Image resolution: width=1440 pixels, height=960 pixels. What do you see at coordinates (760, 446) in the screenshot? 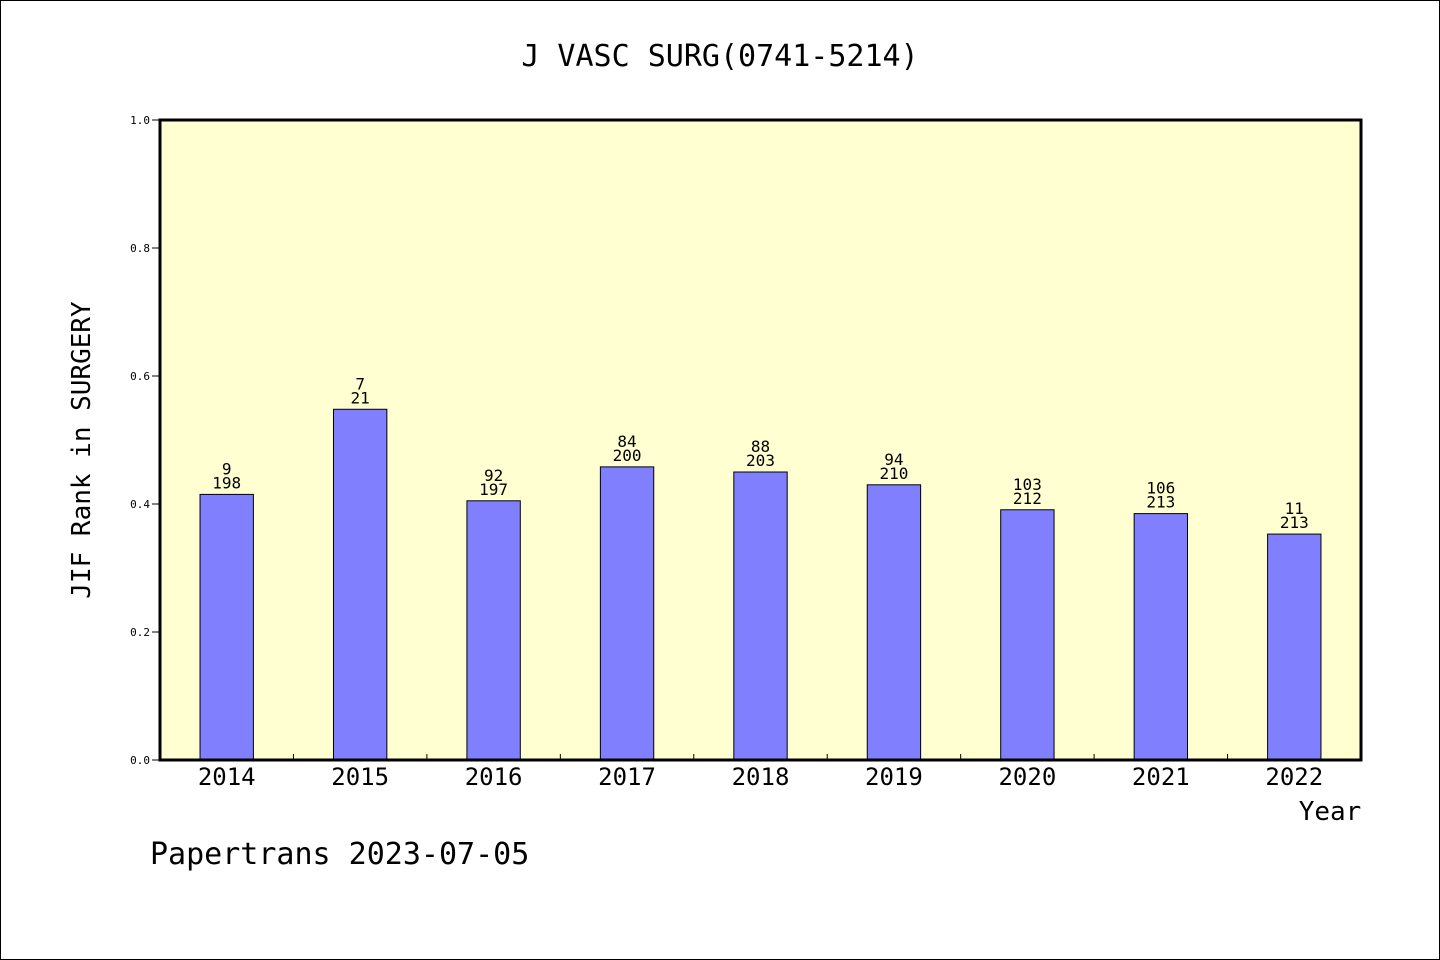
I see `bar-label-top-2018: 88` at bounding box center [760, 446].